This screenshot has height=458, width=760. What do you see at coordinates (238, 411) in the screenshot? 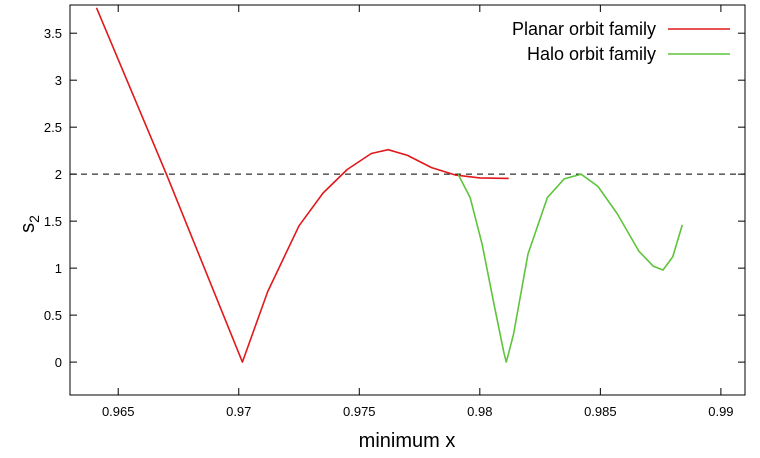
I see `x-tick-label: 0.97` at bounding box center [238, 411].